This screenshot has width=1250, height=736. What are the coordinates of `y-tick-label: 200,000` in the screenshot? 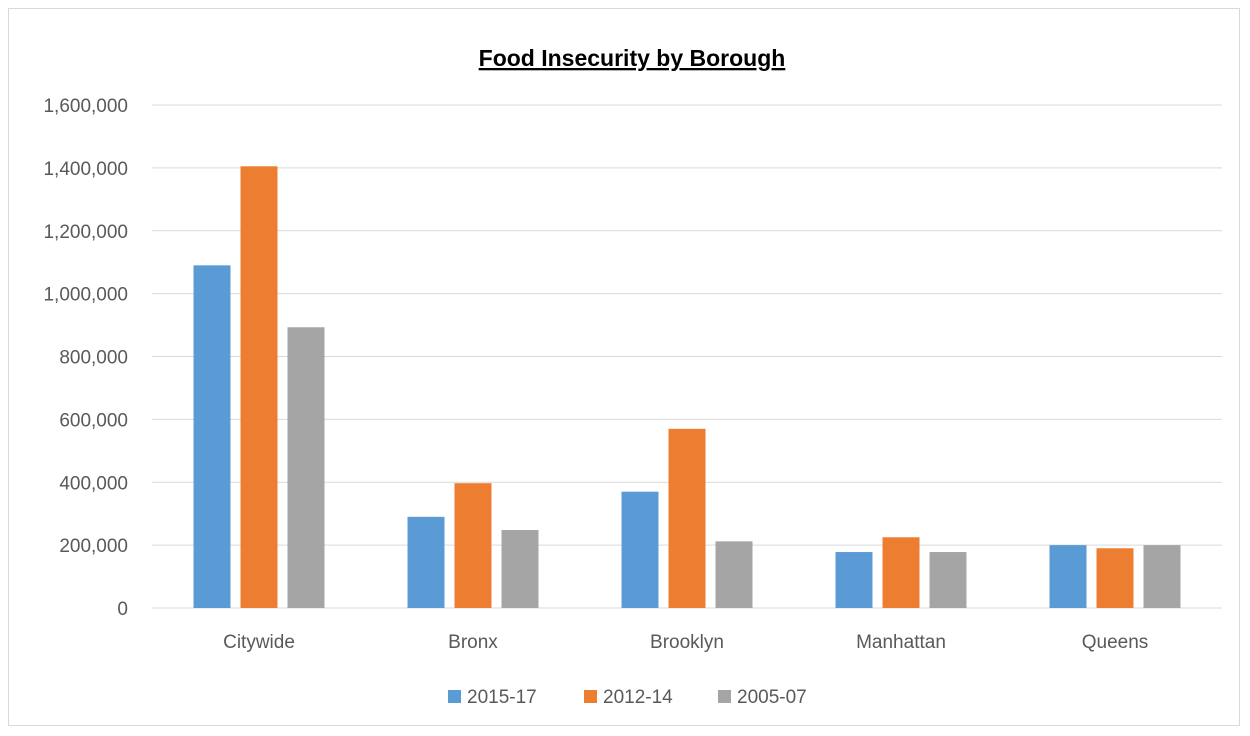 It's located at (93, 546).